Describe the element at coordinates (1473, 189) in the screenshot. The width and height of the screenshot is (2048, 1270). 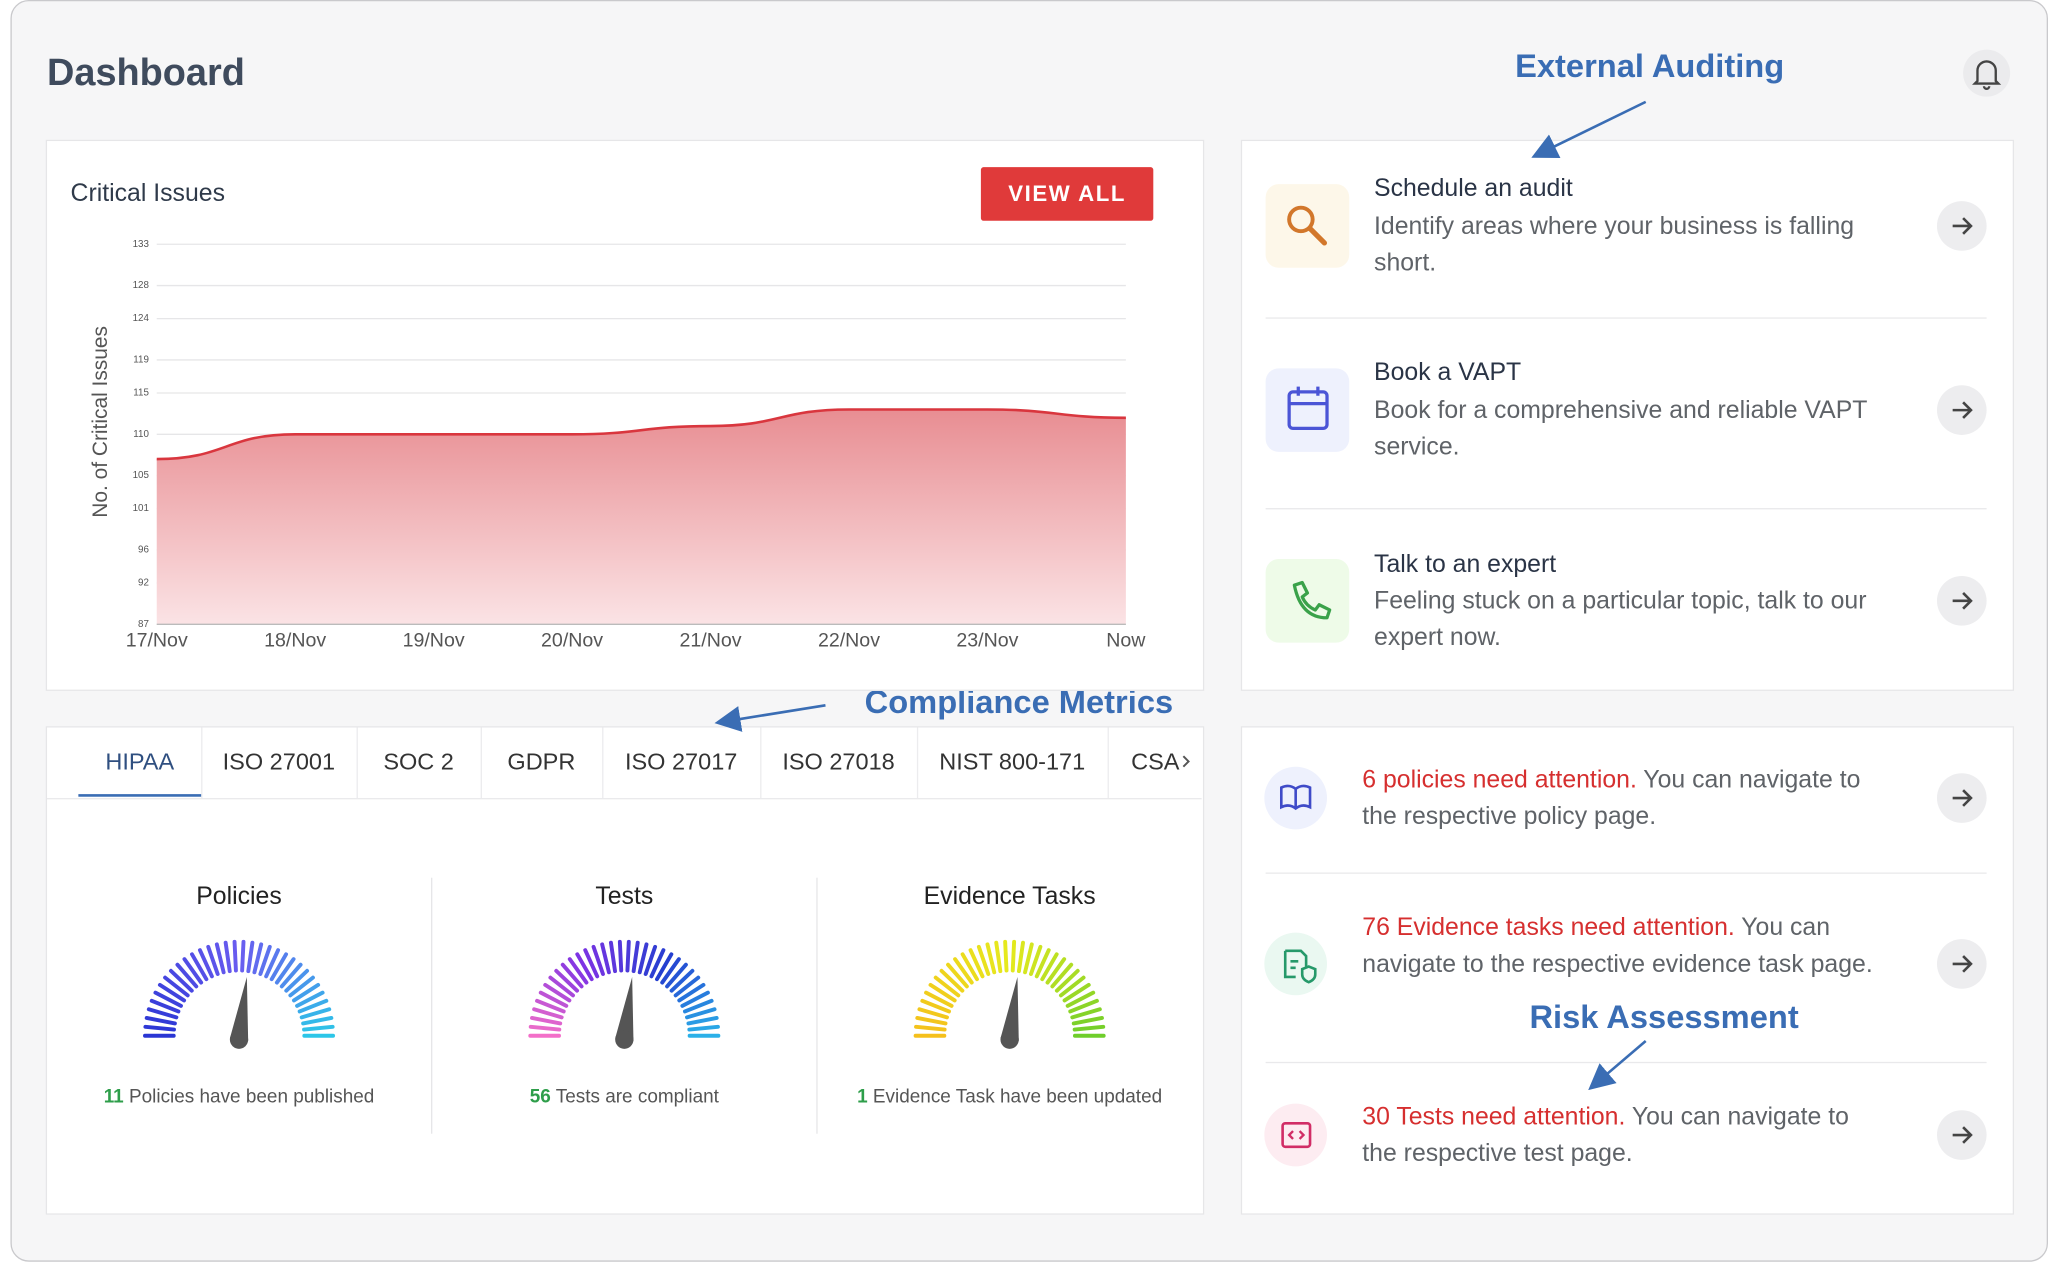
I see `service-title: Schedule an audit` at that location.